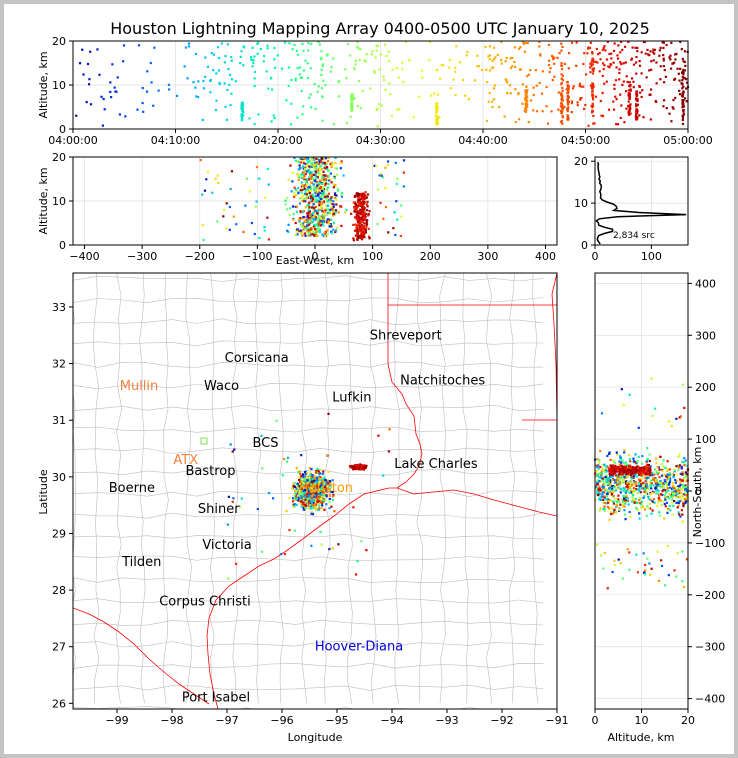  What do you see at coordinates (281, 720) in the screenshot?
I see `map-x-tick-label: −96` at bounding box center [281, 720].